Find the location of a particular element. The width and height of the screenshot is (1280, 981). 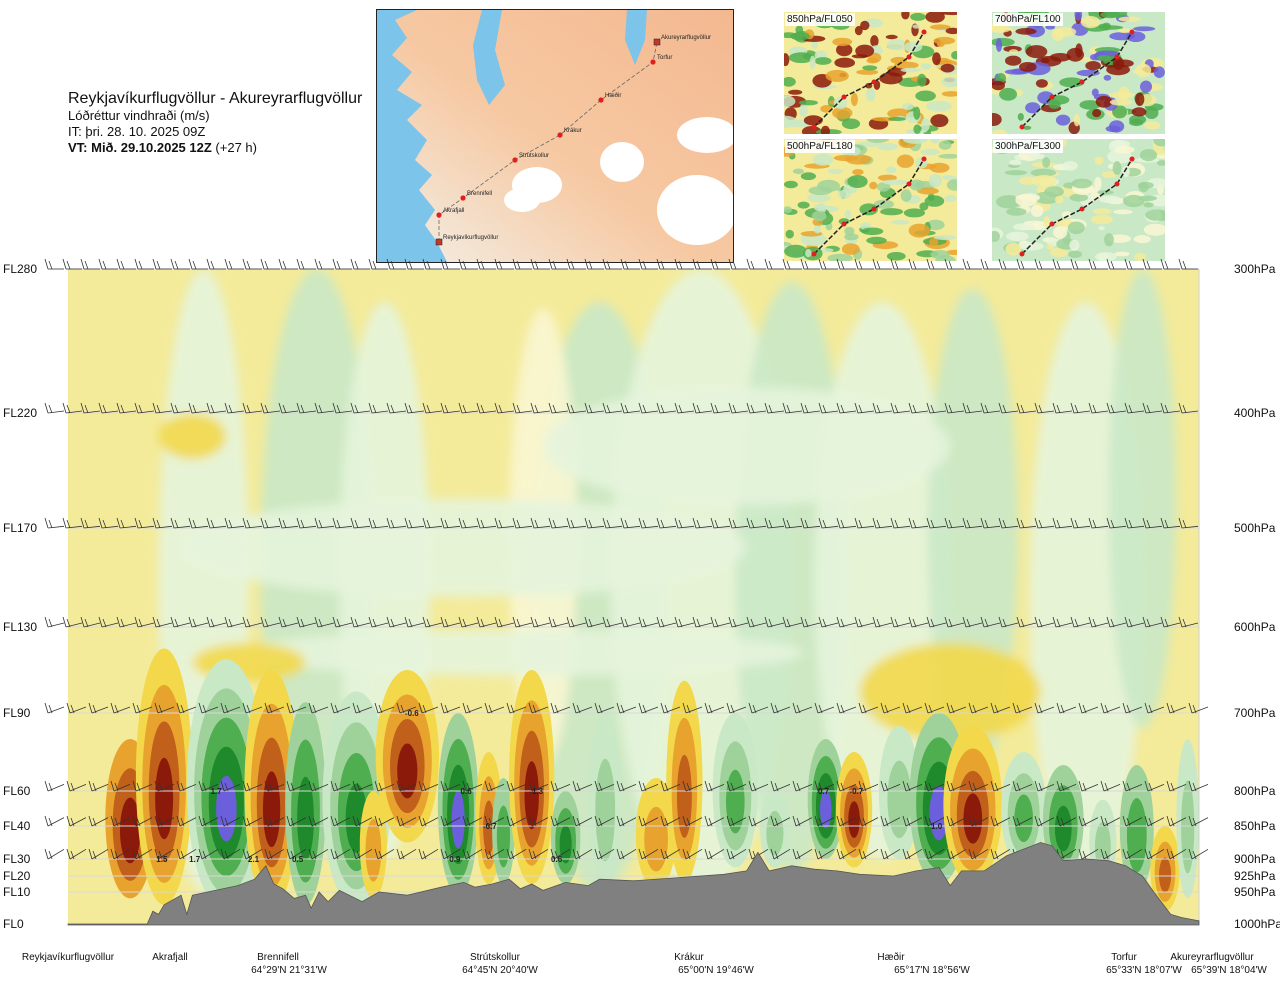

chart-subtitle: Lóðréttur vindhraði (m/s) is located at coordinates (139, 115).